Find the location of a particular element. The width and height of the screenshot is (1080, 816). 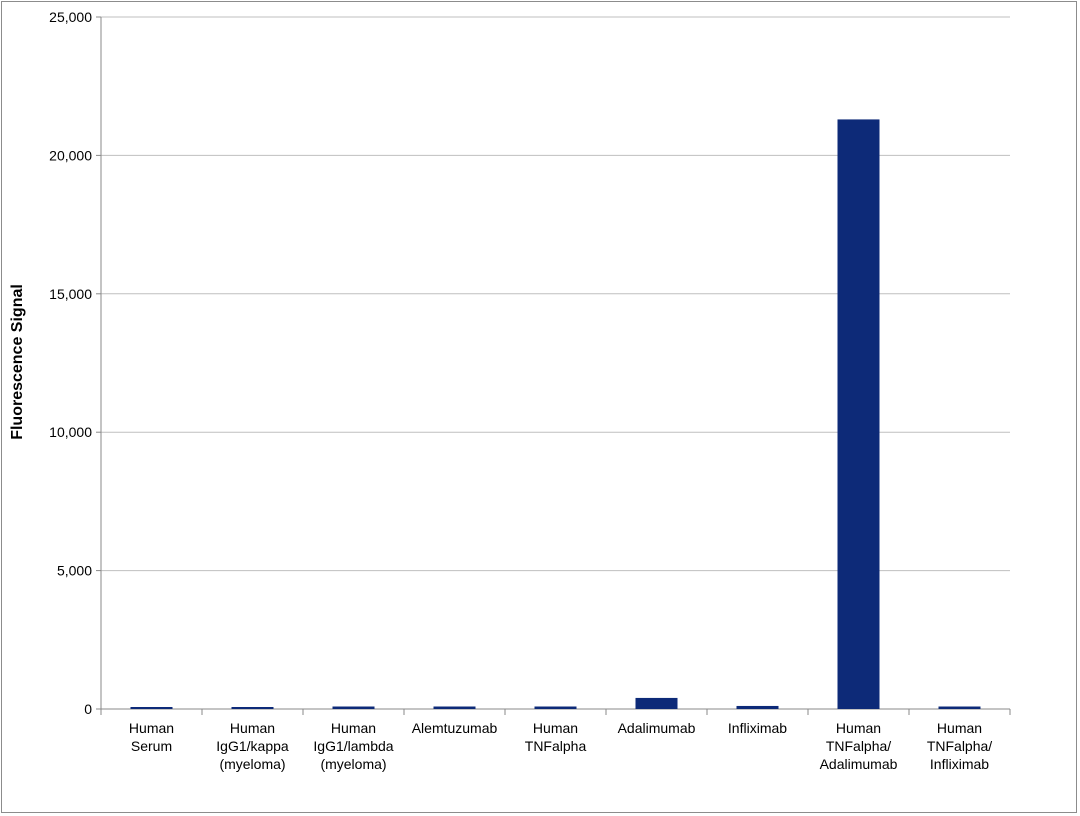

x-category-label: Adalimumab is located at coordinates (657, 728).